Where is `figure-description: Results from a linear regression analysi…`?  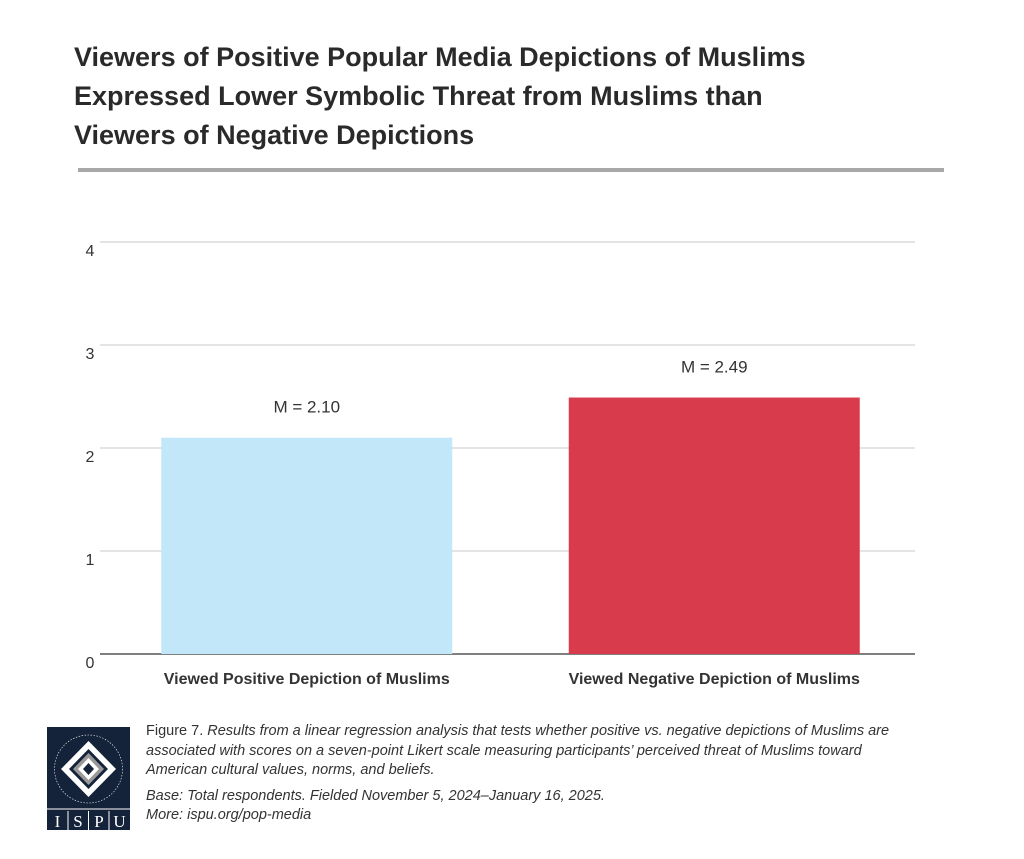 figure-description: Results from a linear regression analysi… is located at coordinates (518, 750).